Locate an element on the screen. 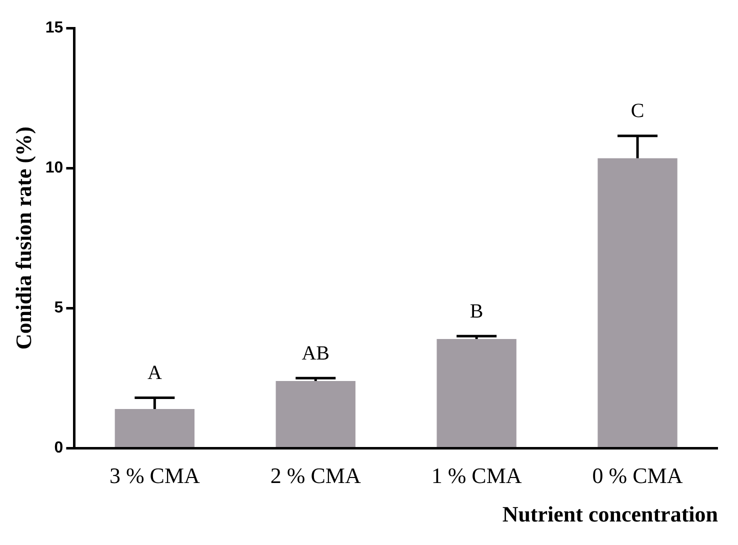  x-tick-label: 2 % CMA is located at coordinates (315, 475).